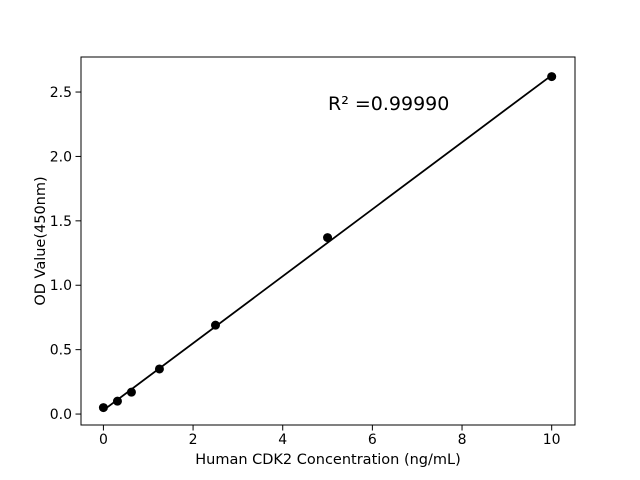  What do you see at coordinates (372, 440) in the screenshot?
I see `x-tick-label: 6` at bounding box center [372, 440].